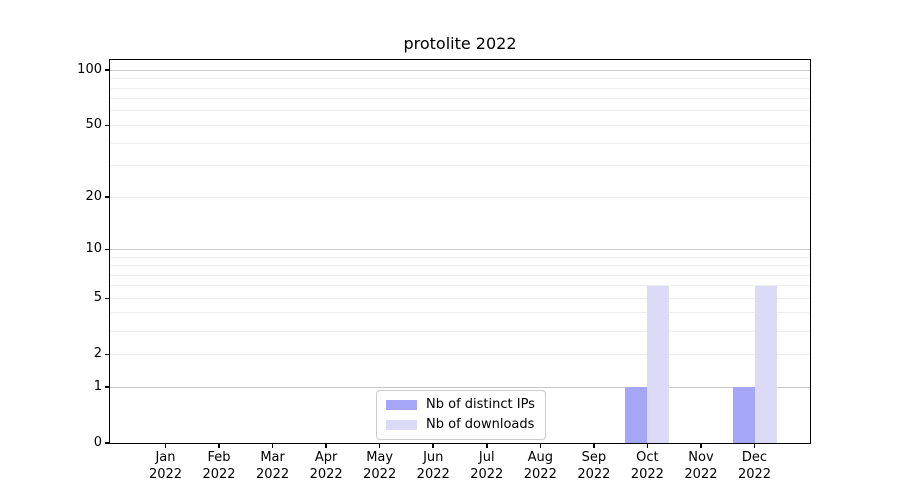  What do you see at coordinates (701, 466) in the screenshot?
I see `x-tick-label: Nov 2022` at bounding box center [701, 466].